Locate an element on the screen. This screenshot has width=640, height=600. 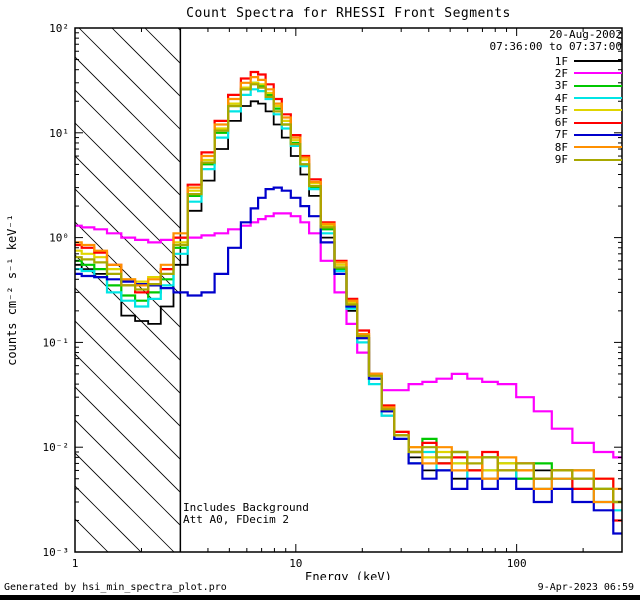
svg-text: 10¹ is located at coordinates (59, 133).